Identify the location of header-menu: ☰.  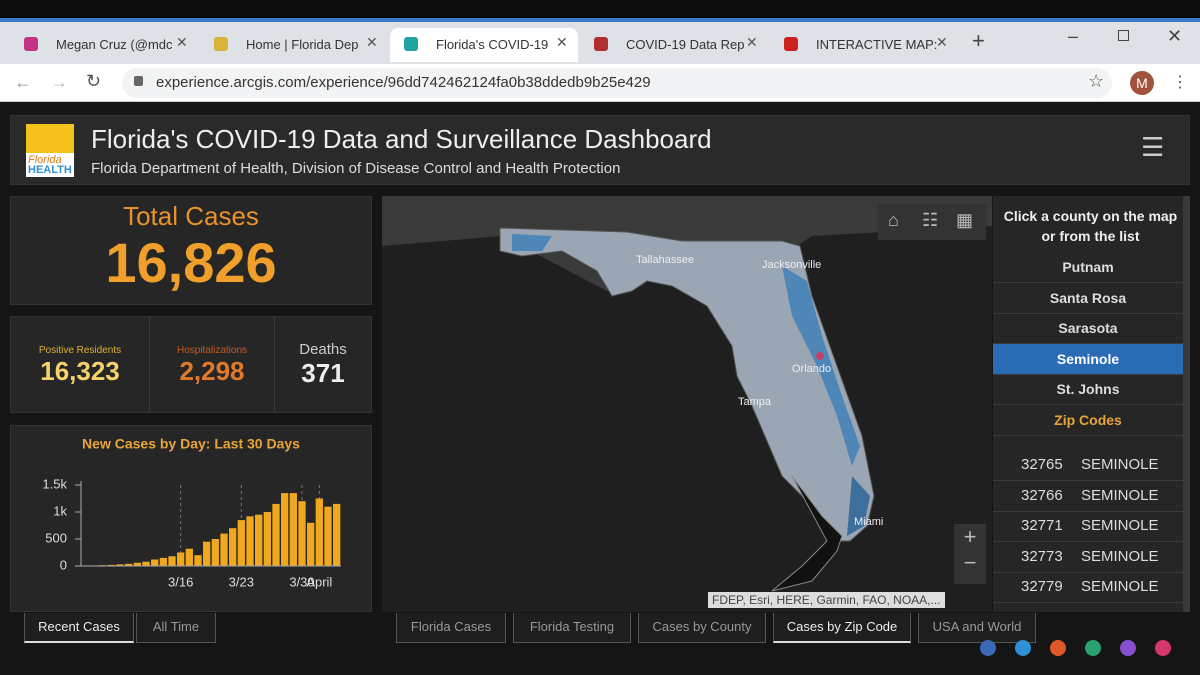
(1153, 147).